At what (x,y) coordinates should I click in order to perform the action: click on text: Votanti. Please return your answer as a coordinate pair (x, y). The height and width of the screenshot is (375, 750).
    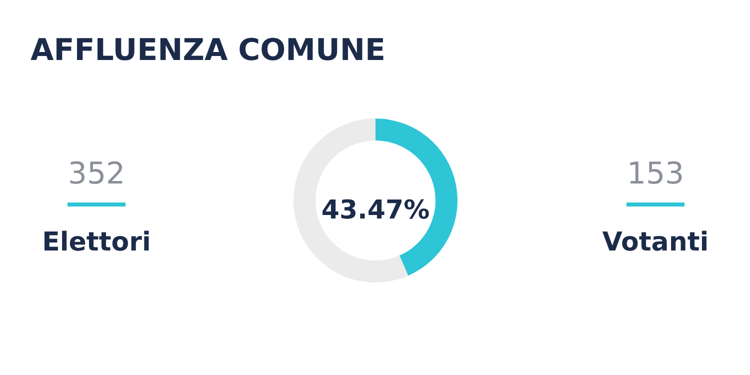
    Looking at the image, I should click on (655, 243).